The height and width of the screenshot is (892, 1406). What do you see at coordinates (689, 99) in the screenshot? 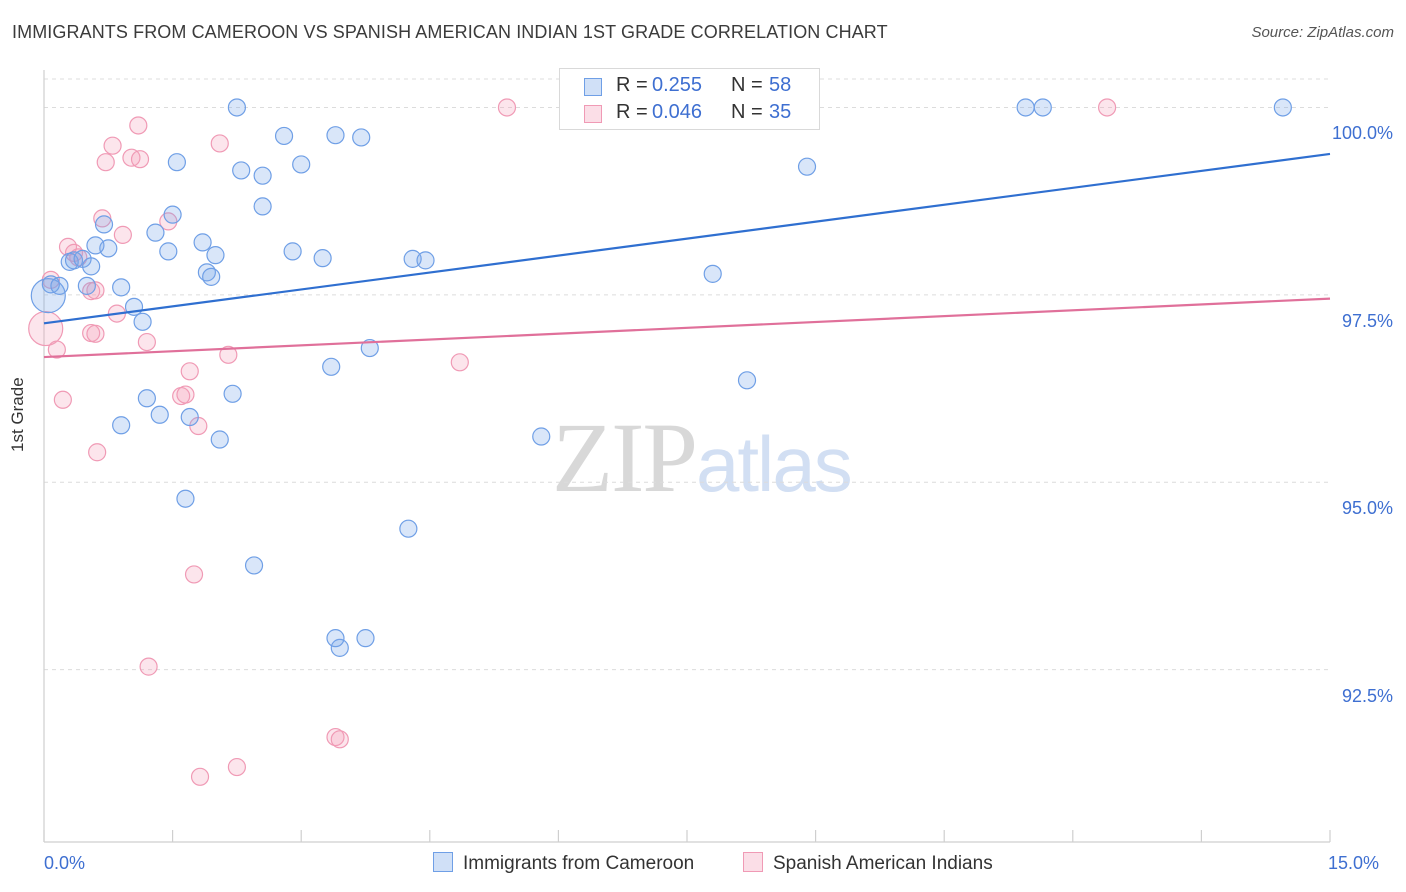
I see `stats-legend: R = 0.255 N = 58 R = 0.046 N = 35` at bounding box center [689, 99].